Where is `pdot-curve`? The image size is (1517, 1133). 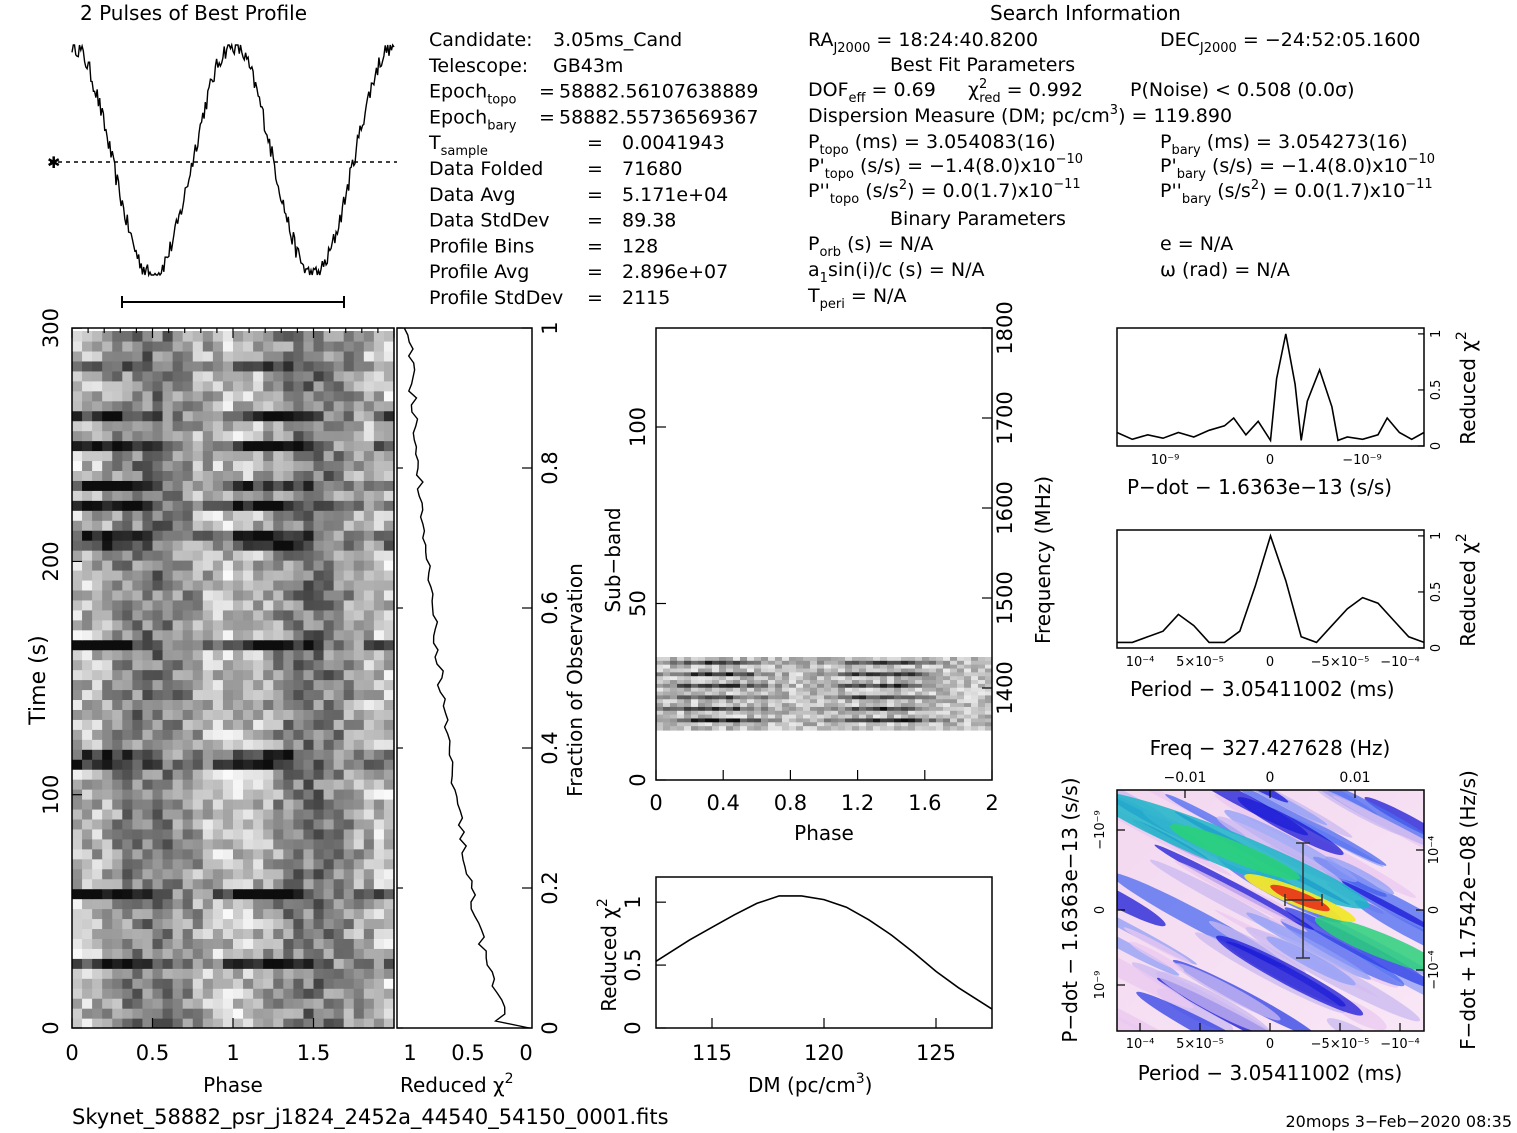 pdot-curve is located at coordinates (1270, 388).